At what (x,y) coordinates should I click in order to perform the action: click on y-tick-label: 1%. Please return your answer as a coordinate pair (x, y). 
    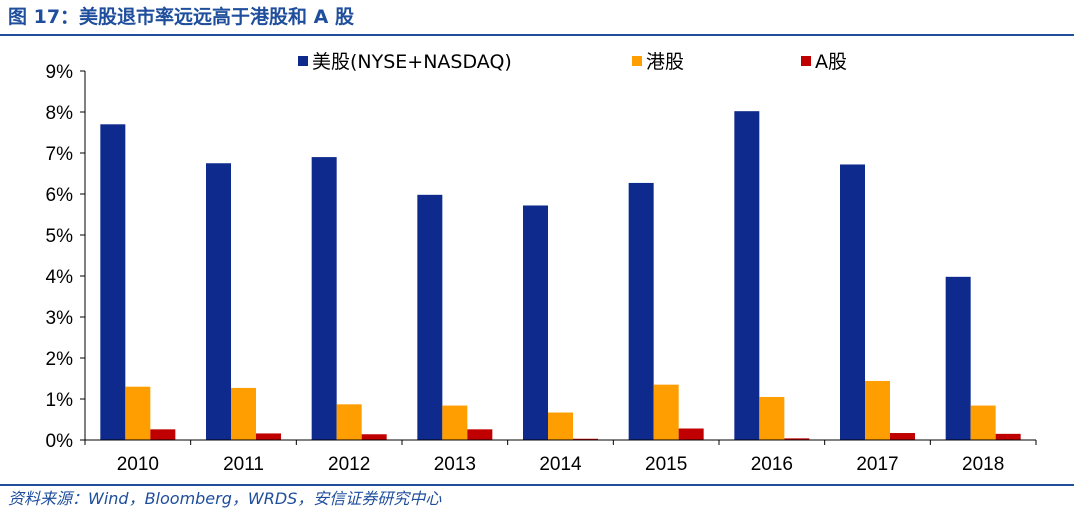
    Looking at the image, I should click on (60, 400).